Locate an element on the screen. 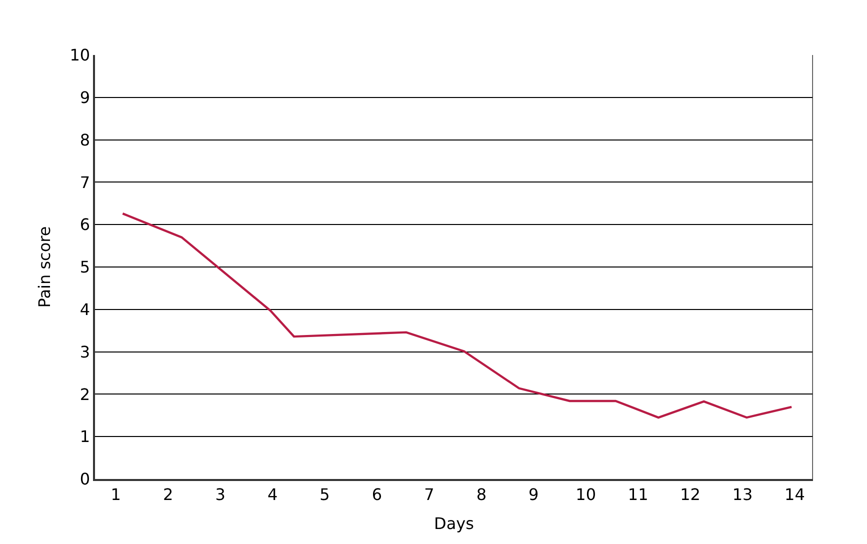 The image size is (867, 544). y-tick-label: 1 is located at coordinates (85, 436).